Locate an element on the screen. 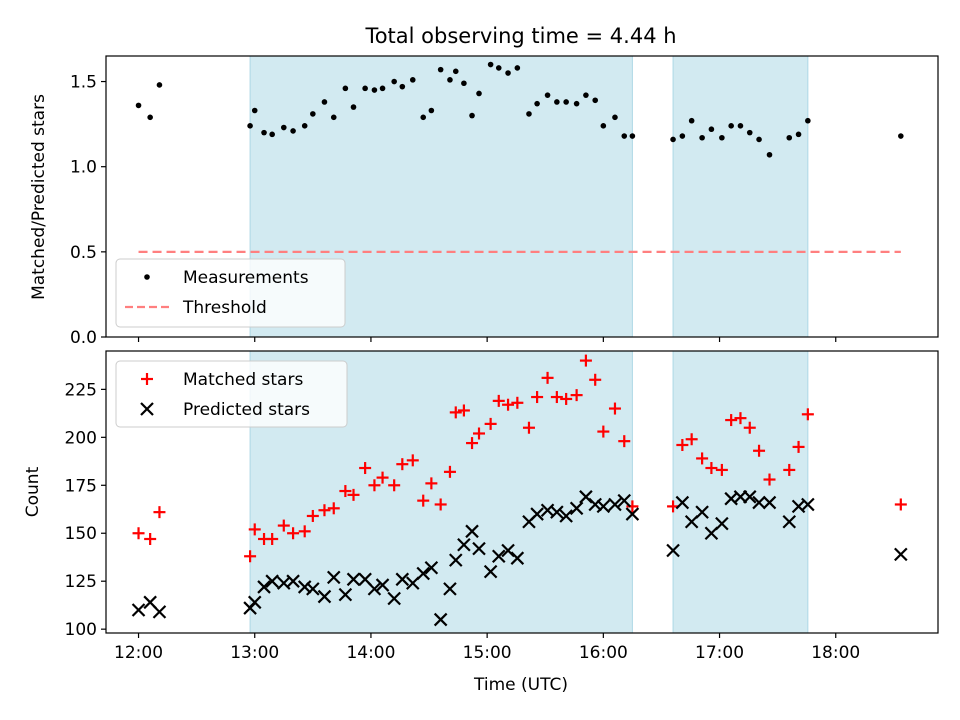  bottom-y-tick-label: 200 is located at coordinates (81, 438).